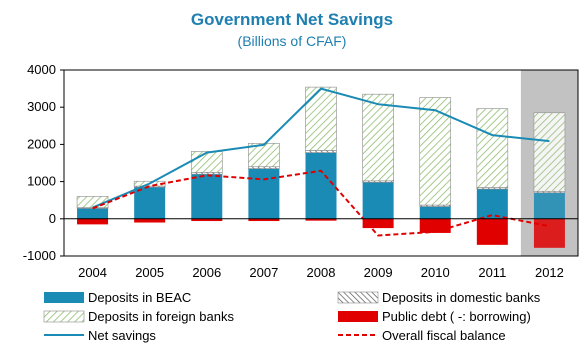 This screenshot has height=351, width=588. What do you see at coordinates (206, 272) in the screenshot?
I see `x-tick-label-2006: 2006` at bounding box center [206, 272].